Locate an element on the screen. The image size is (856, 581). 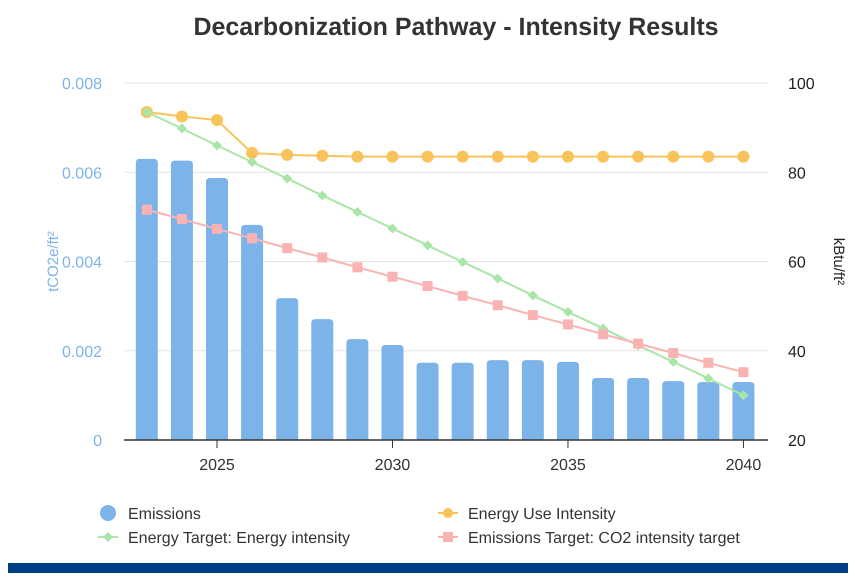
x-tick-label: 2035 is located at coordinates (568, 465).